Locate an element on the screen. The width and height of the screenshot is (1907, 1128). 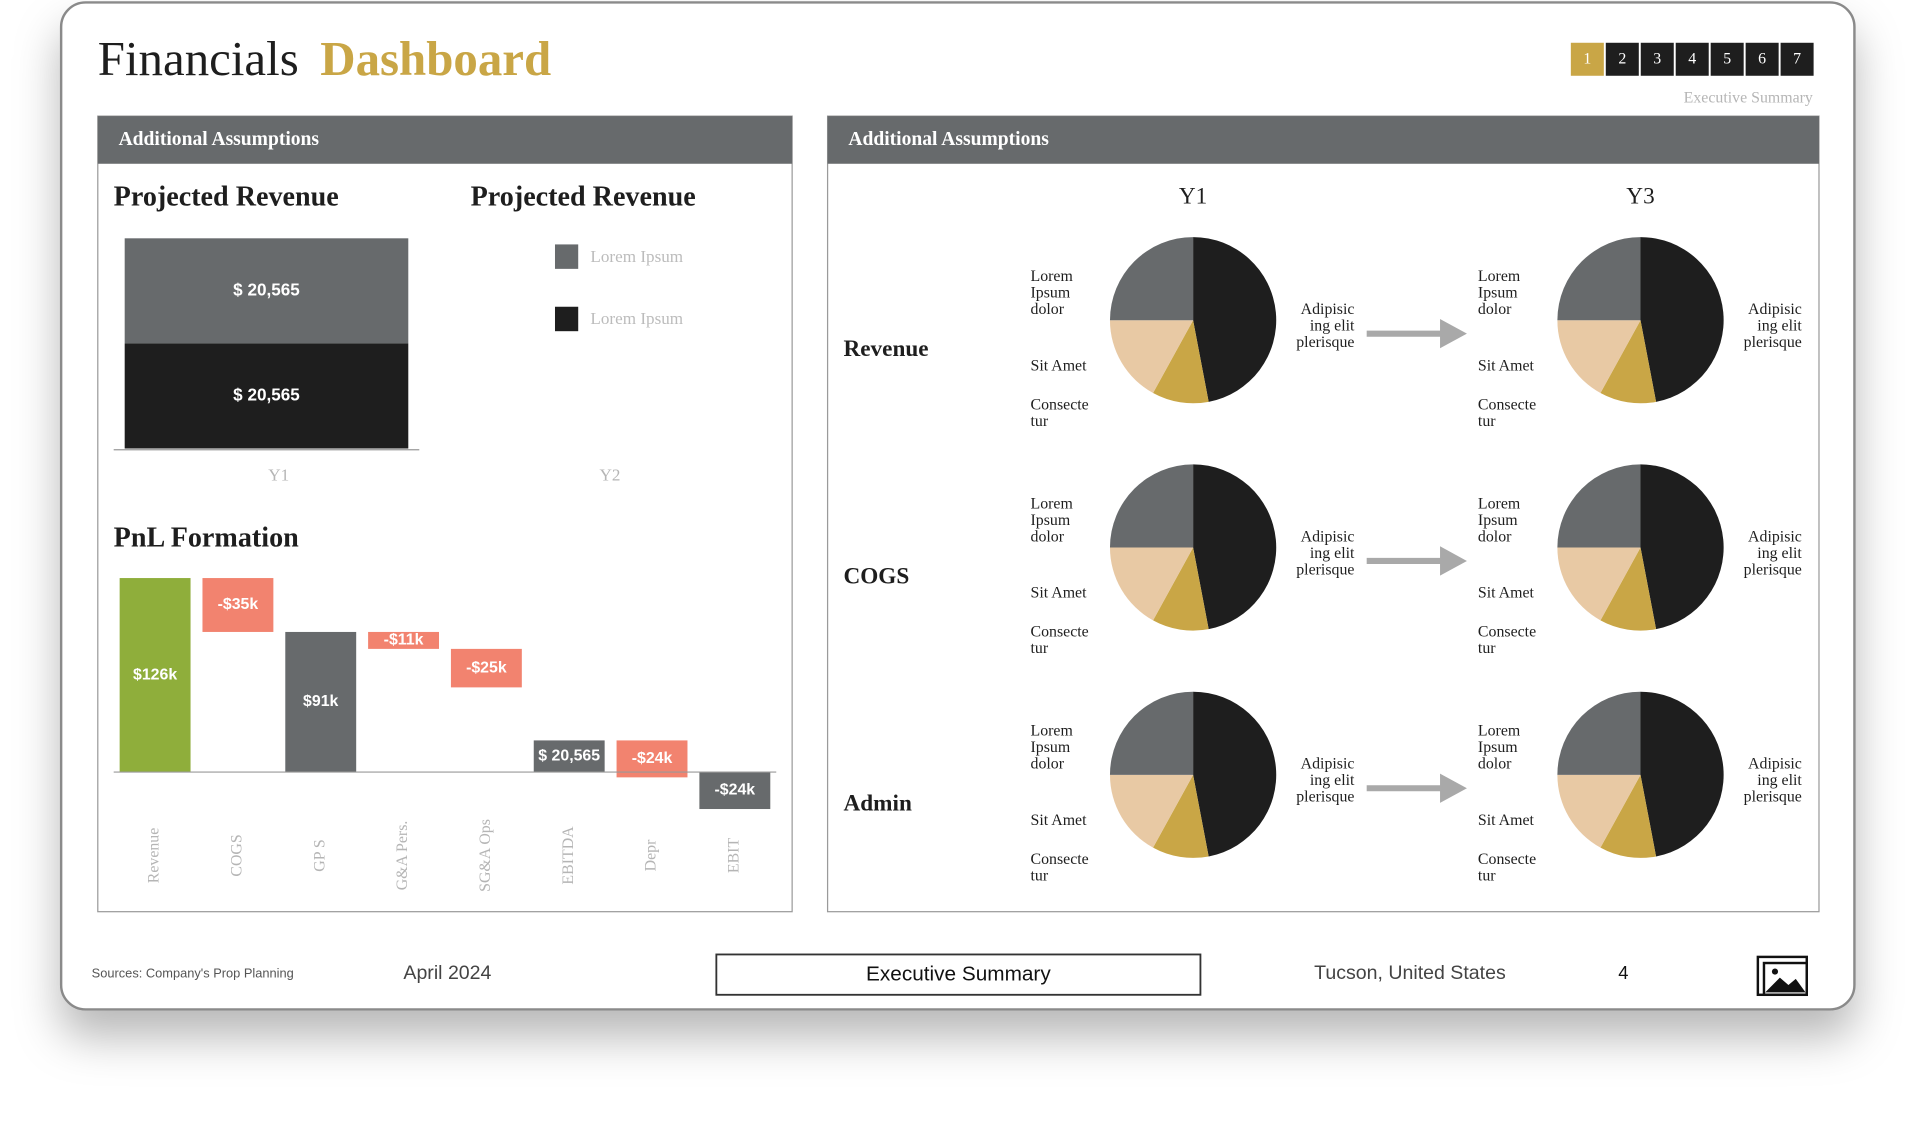
page-tab-label: 1 is located at coordinates (1587, 59).